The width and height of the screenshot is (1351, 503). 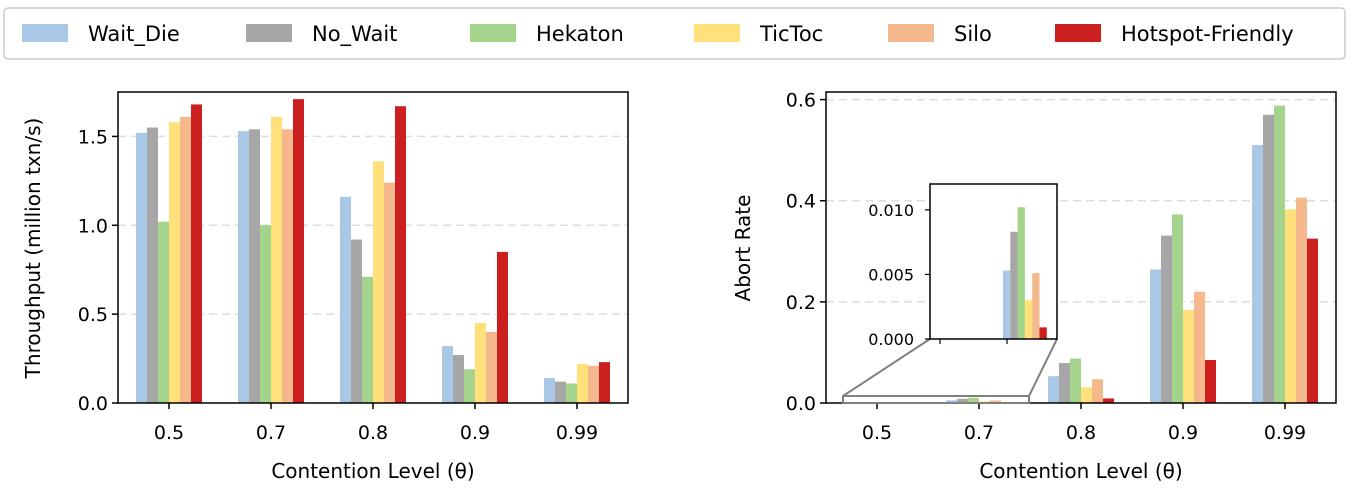 I want to click on throughput-y-label: Throughput (million txn/s), so click(x=33, y=249).